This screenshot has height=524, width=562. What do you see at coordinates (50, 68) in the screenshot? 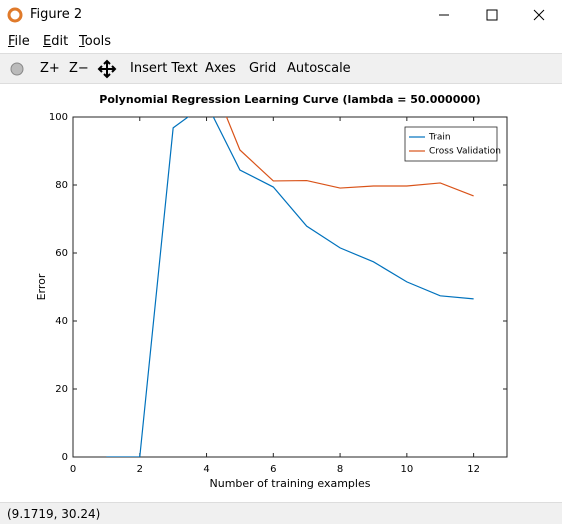
I see `tool-button: Z+` at bounding box center [50, 68].